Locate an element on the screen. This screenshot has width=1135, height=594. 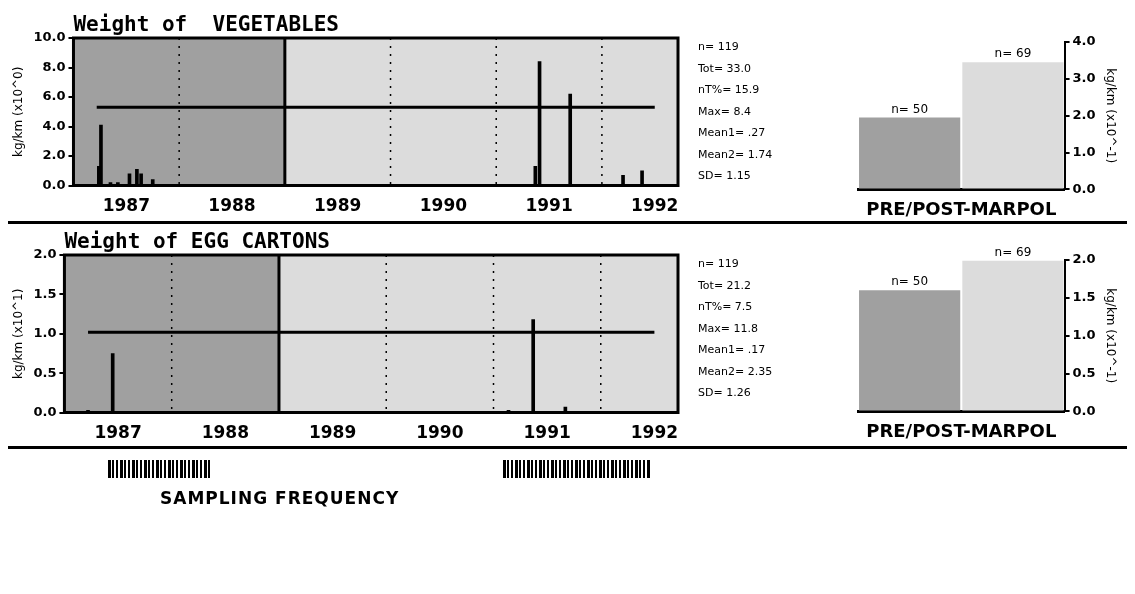
text: Mean2= 2.35 is located at coordinates (735, 371).